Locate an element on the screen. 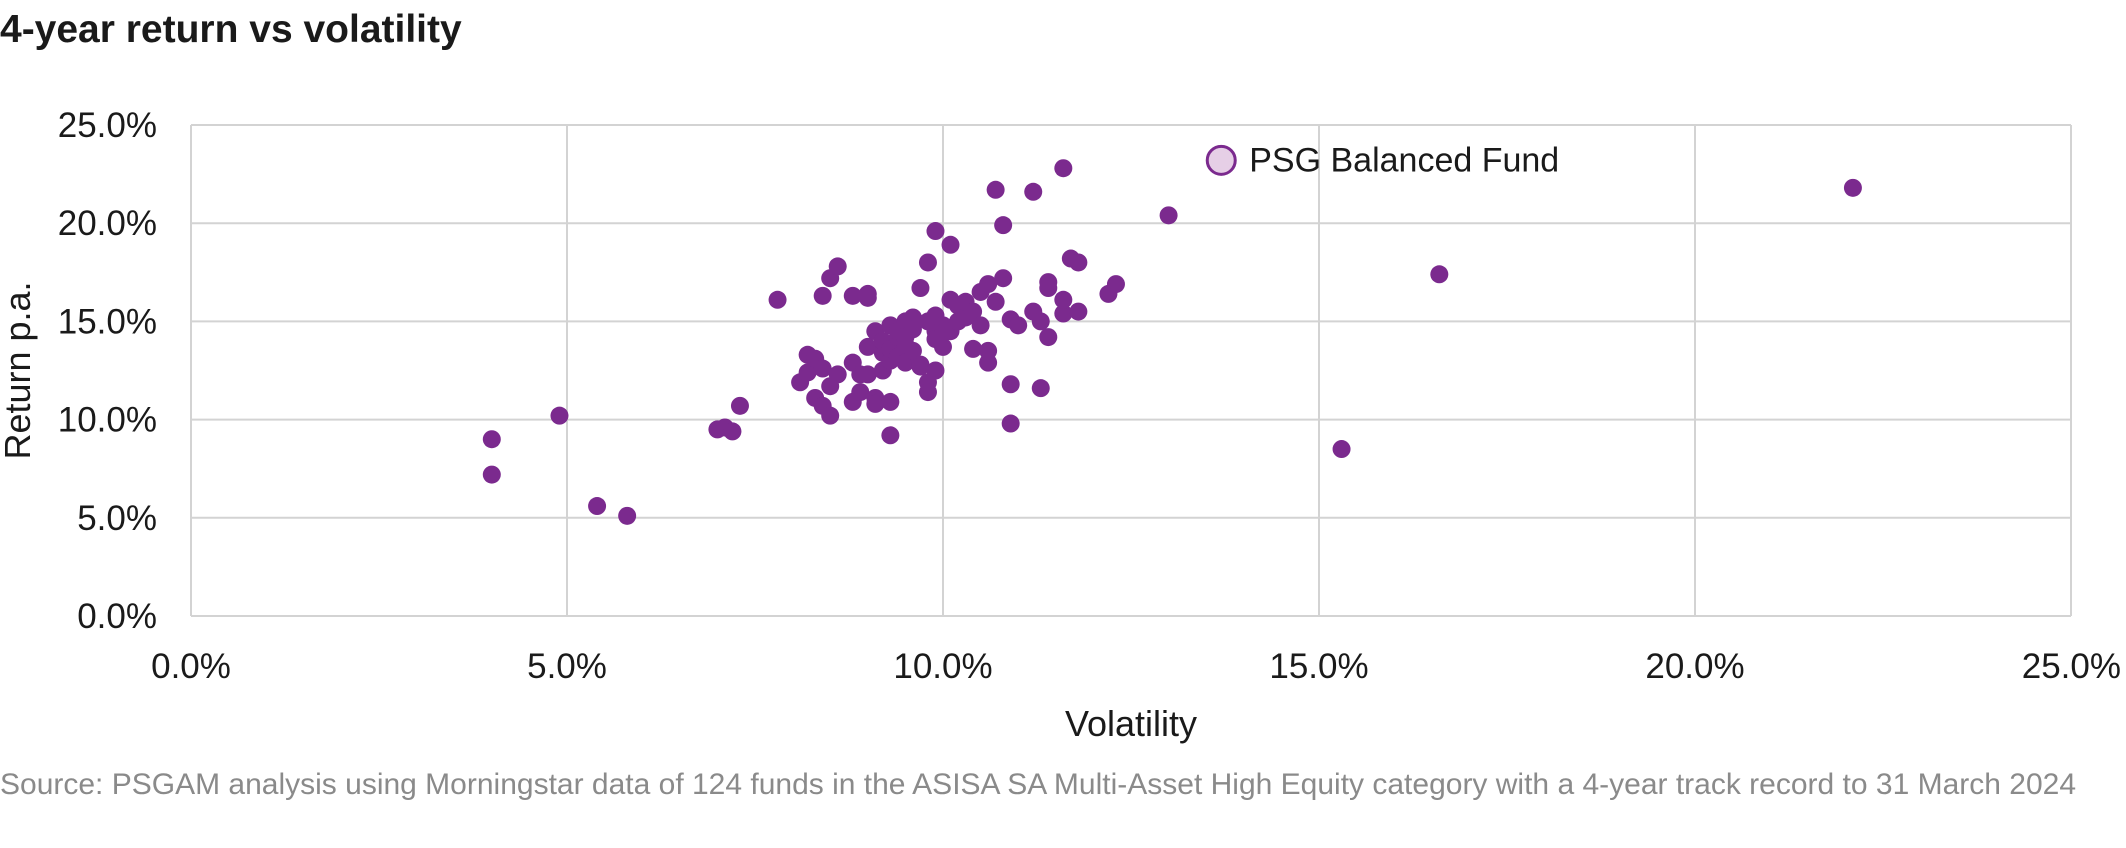 The width and height of the screenshot is (2126, 848). psg-balanced-fund-label: PSG Balanced Fund is located at coordinates (1404, 160).